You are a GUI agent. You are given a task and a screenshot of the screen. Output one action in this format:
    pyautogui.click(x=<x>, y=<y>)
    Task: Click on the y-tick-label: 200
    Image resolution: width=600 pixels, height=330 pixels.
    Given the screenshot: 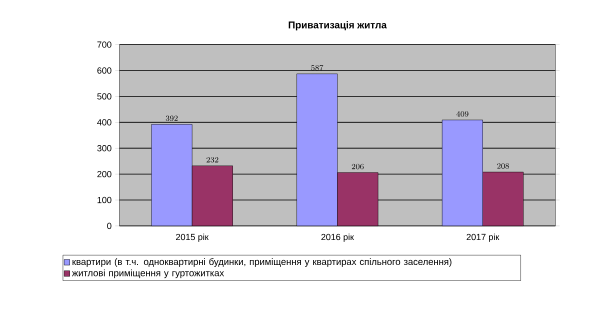 What is the action you would take?
    pyautogui.click(x=104, y=174)
    